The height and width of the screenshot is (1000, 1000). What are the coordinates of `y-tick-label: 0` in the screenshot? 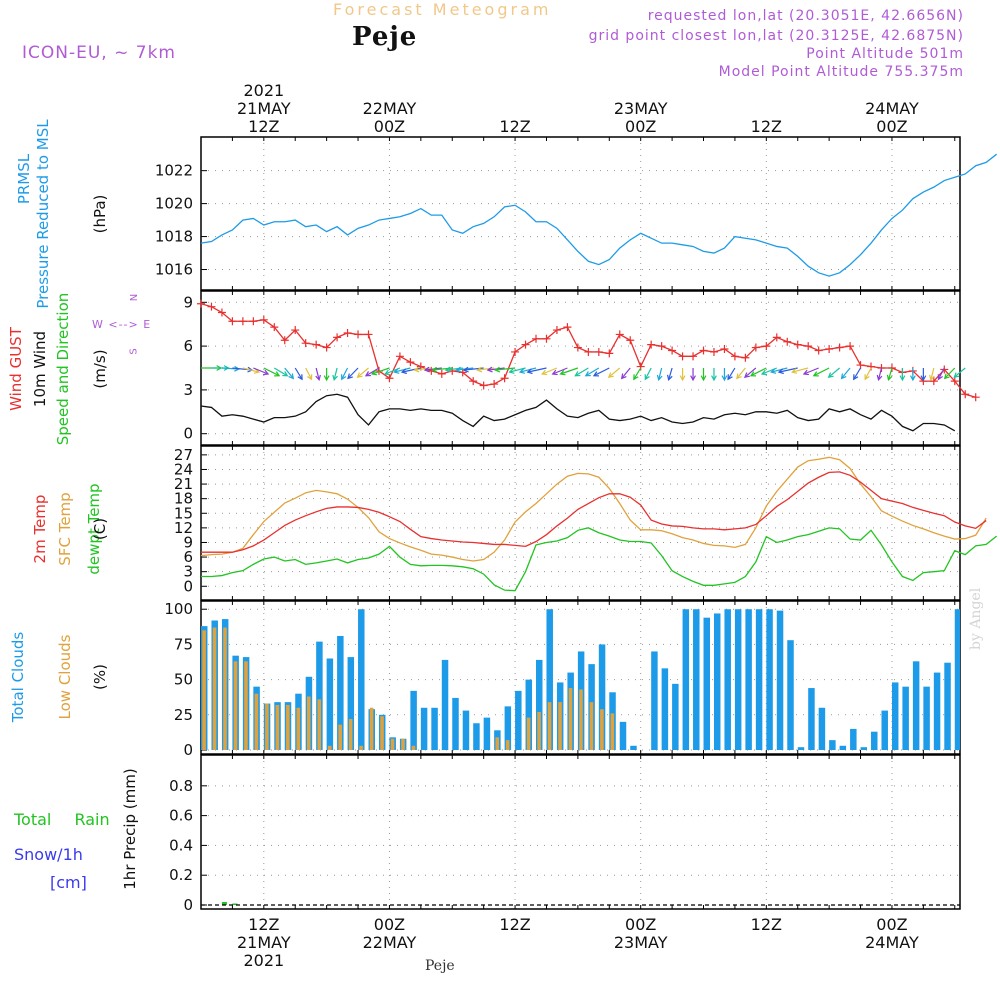 It's located at (188, 905).